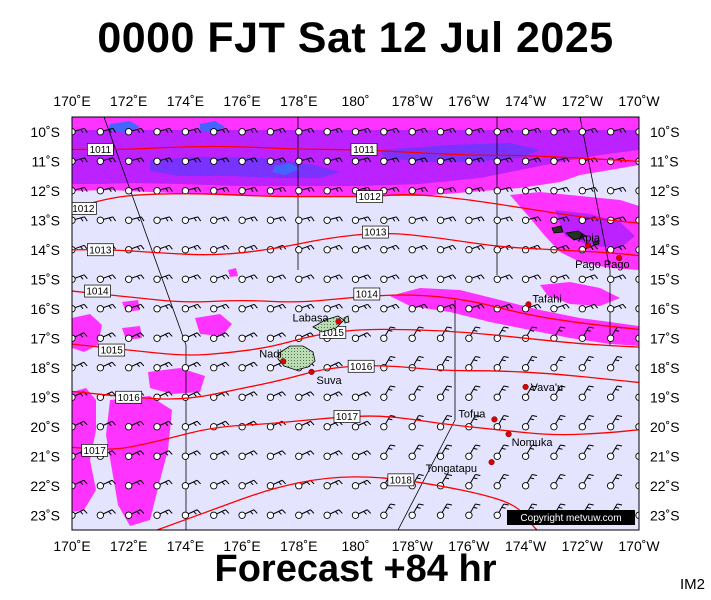 The width and height of the screenshot is (711, 600). What do you see at coordinates (469, 101) in the screenshot?
I see `lon-label-top: 176˚W` at bounding box center [469, 101].